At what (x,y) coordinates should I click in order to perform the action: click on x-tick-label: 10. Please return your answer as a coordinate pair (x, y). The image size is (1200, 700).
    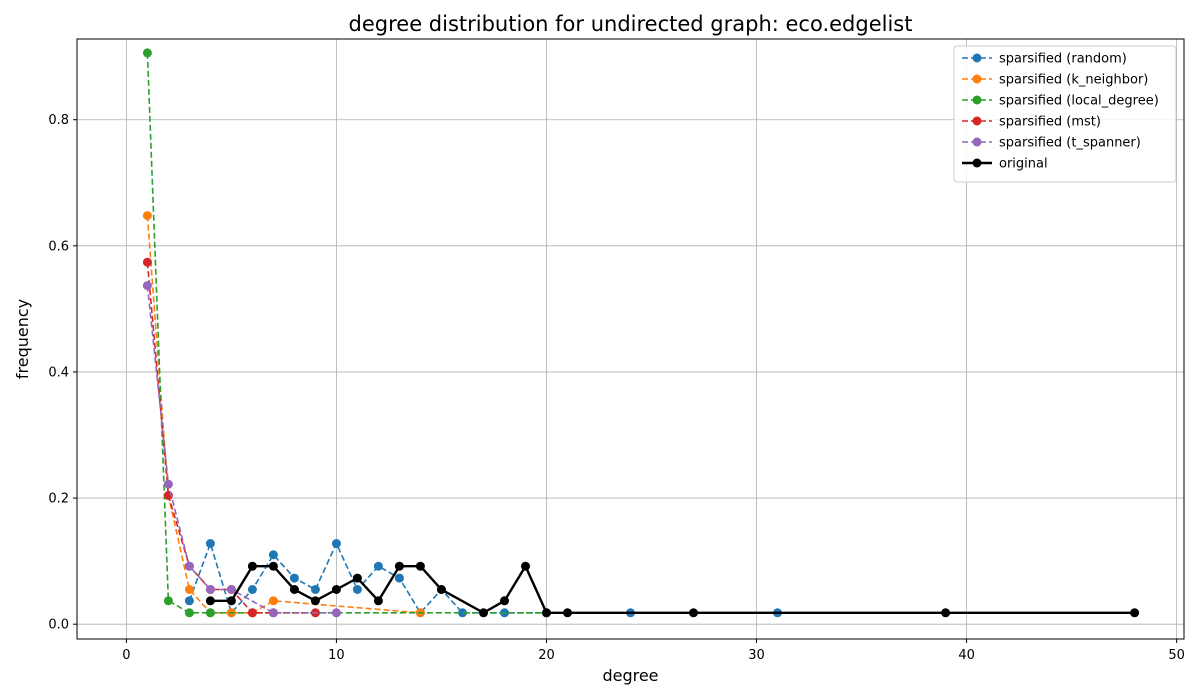
    Looking at the image, I should click on (336, 655).